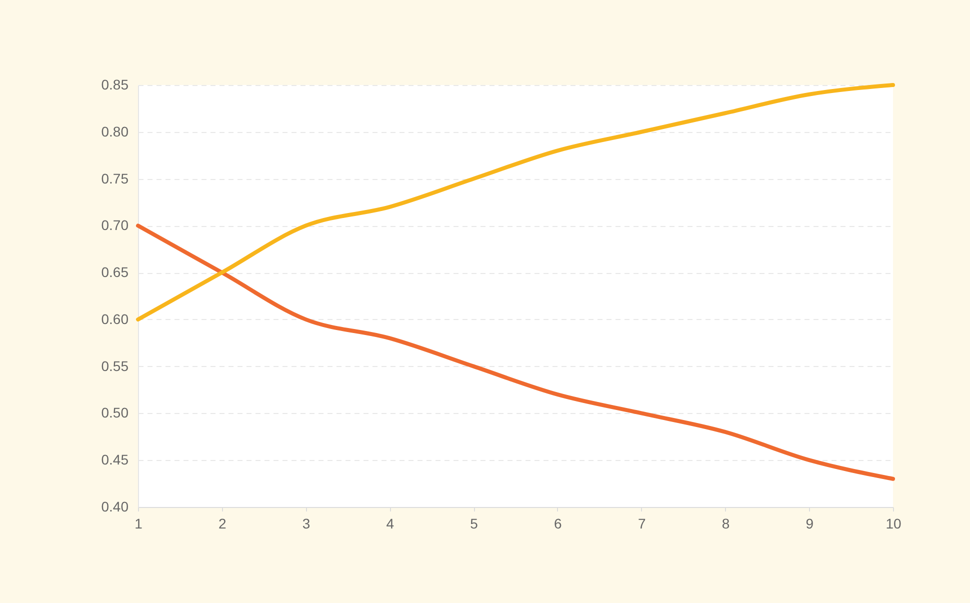 This screenshot has width=970, height=603. I want to click on x-tick-label: 3, so click(306, 524).